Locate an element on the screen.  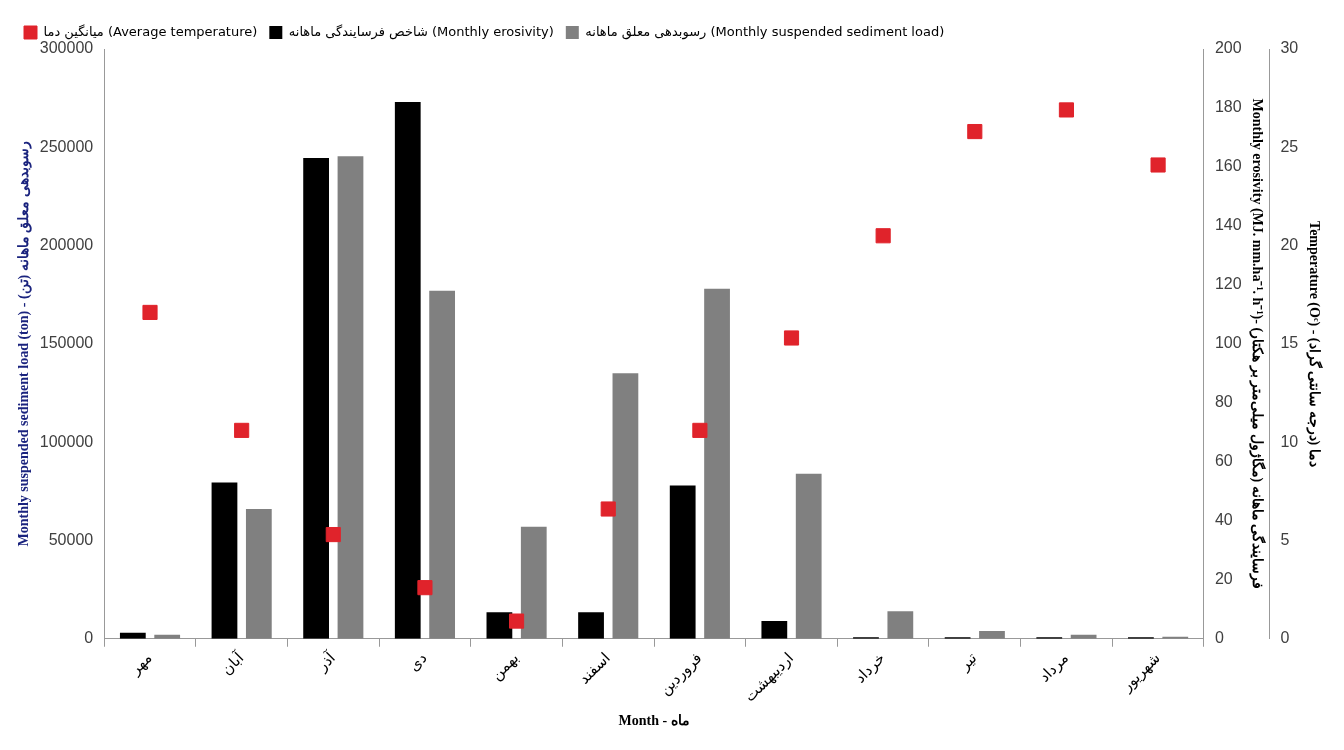
y2-tick-label: 200 is located at coordinates (1228, 48).